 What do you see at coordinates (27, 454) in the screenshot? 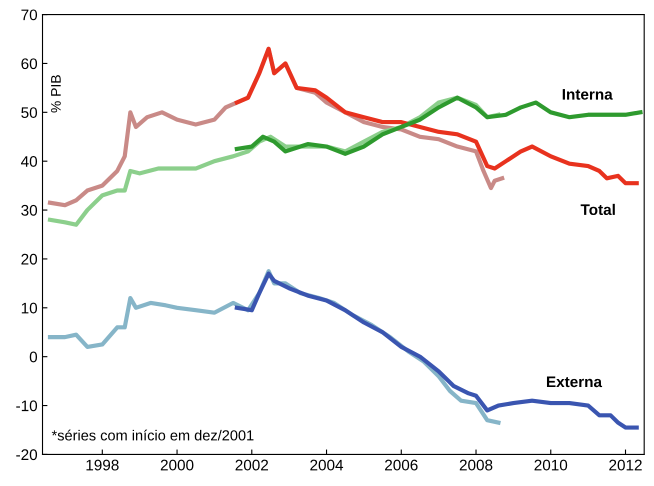
I see `y-tick-label: -20` at bounding box center [27, 454].